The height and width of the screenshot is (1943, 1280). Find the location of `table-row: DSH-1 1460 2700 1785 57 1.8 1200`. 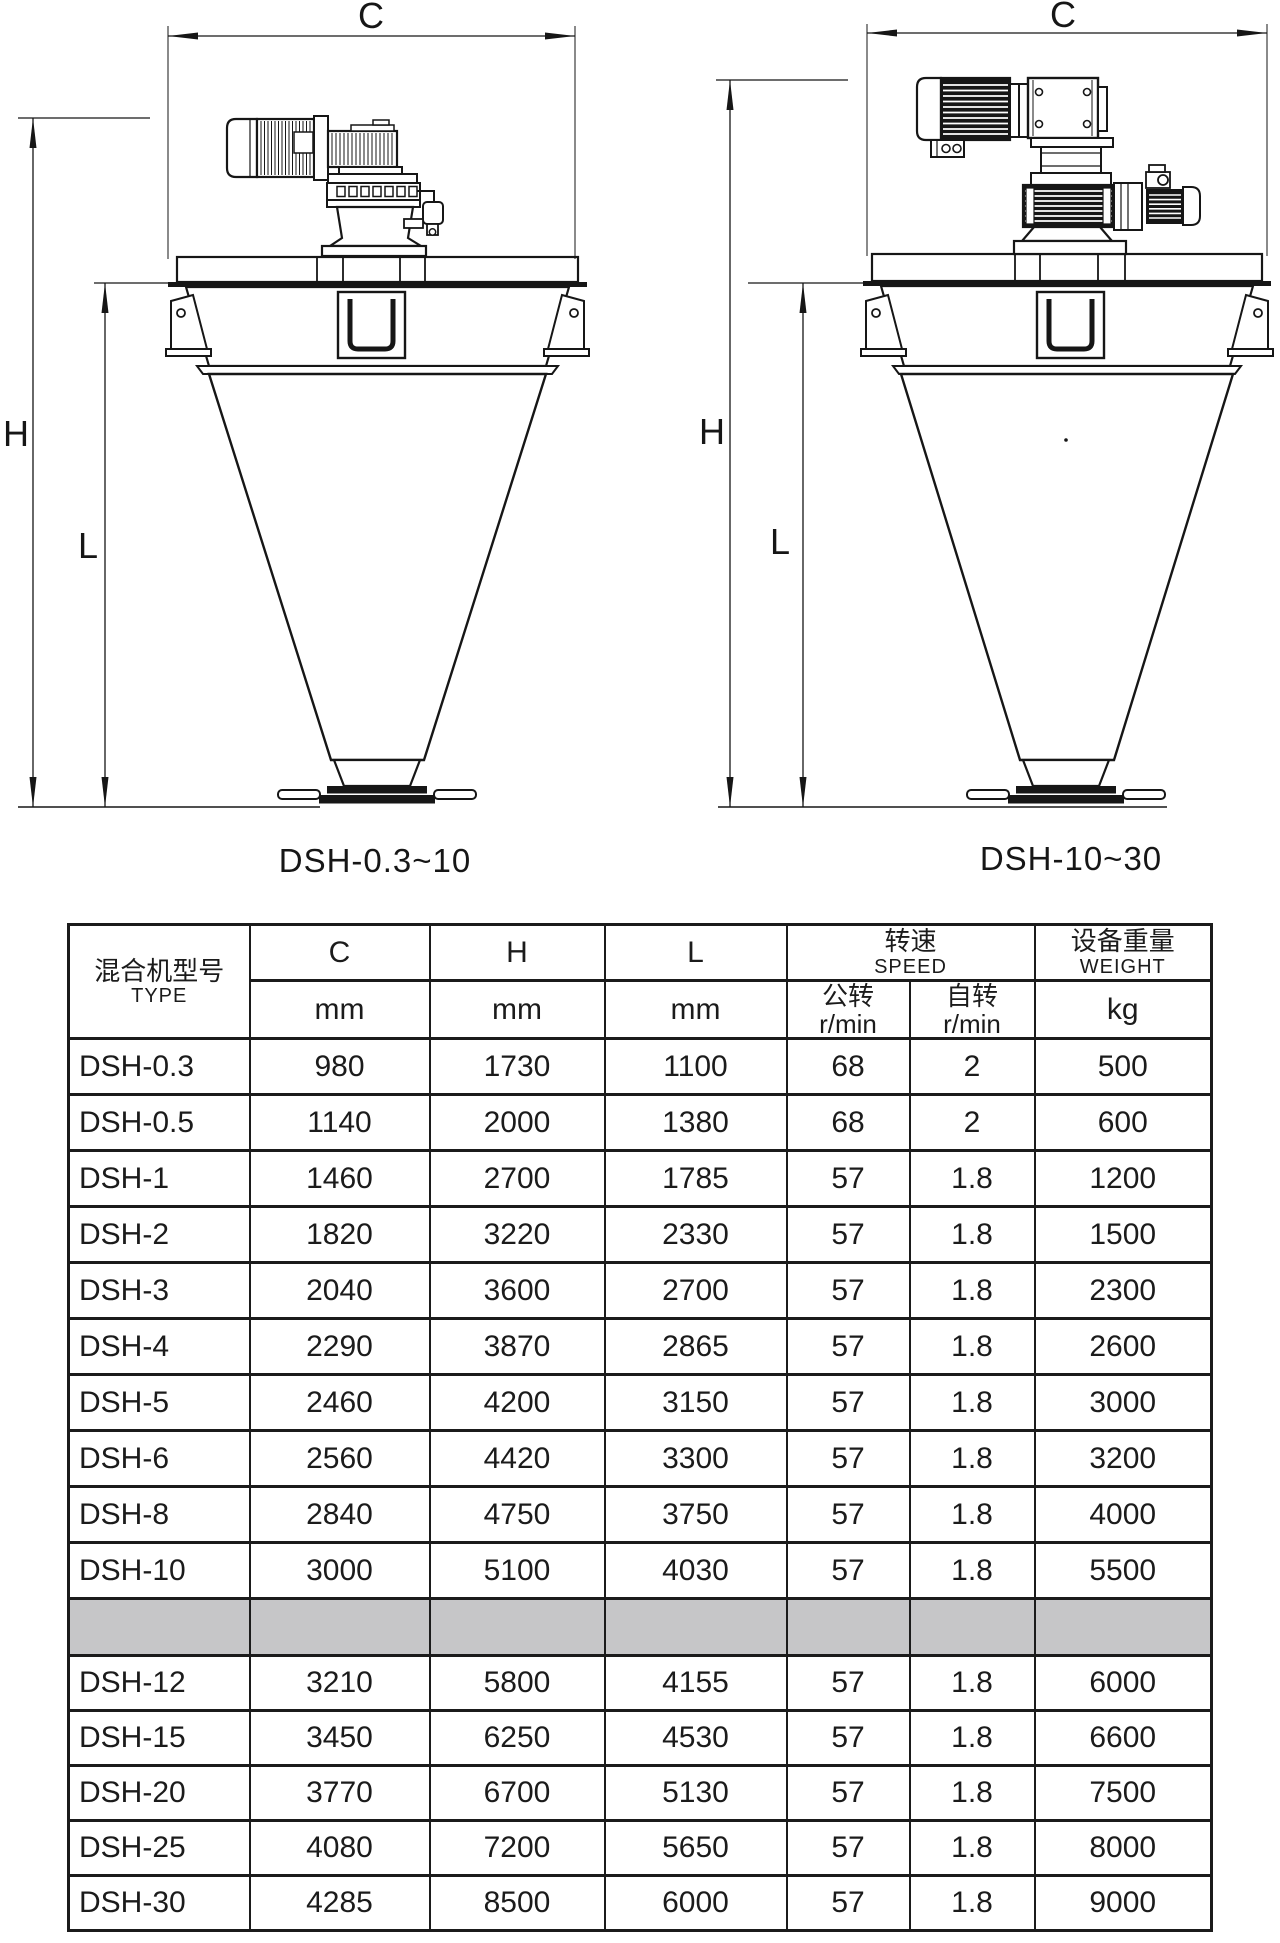

table-row: DSH-1 1460 2700 1785 57 1.8 1200 is located at coordinates (640, 1179).